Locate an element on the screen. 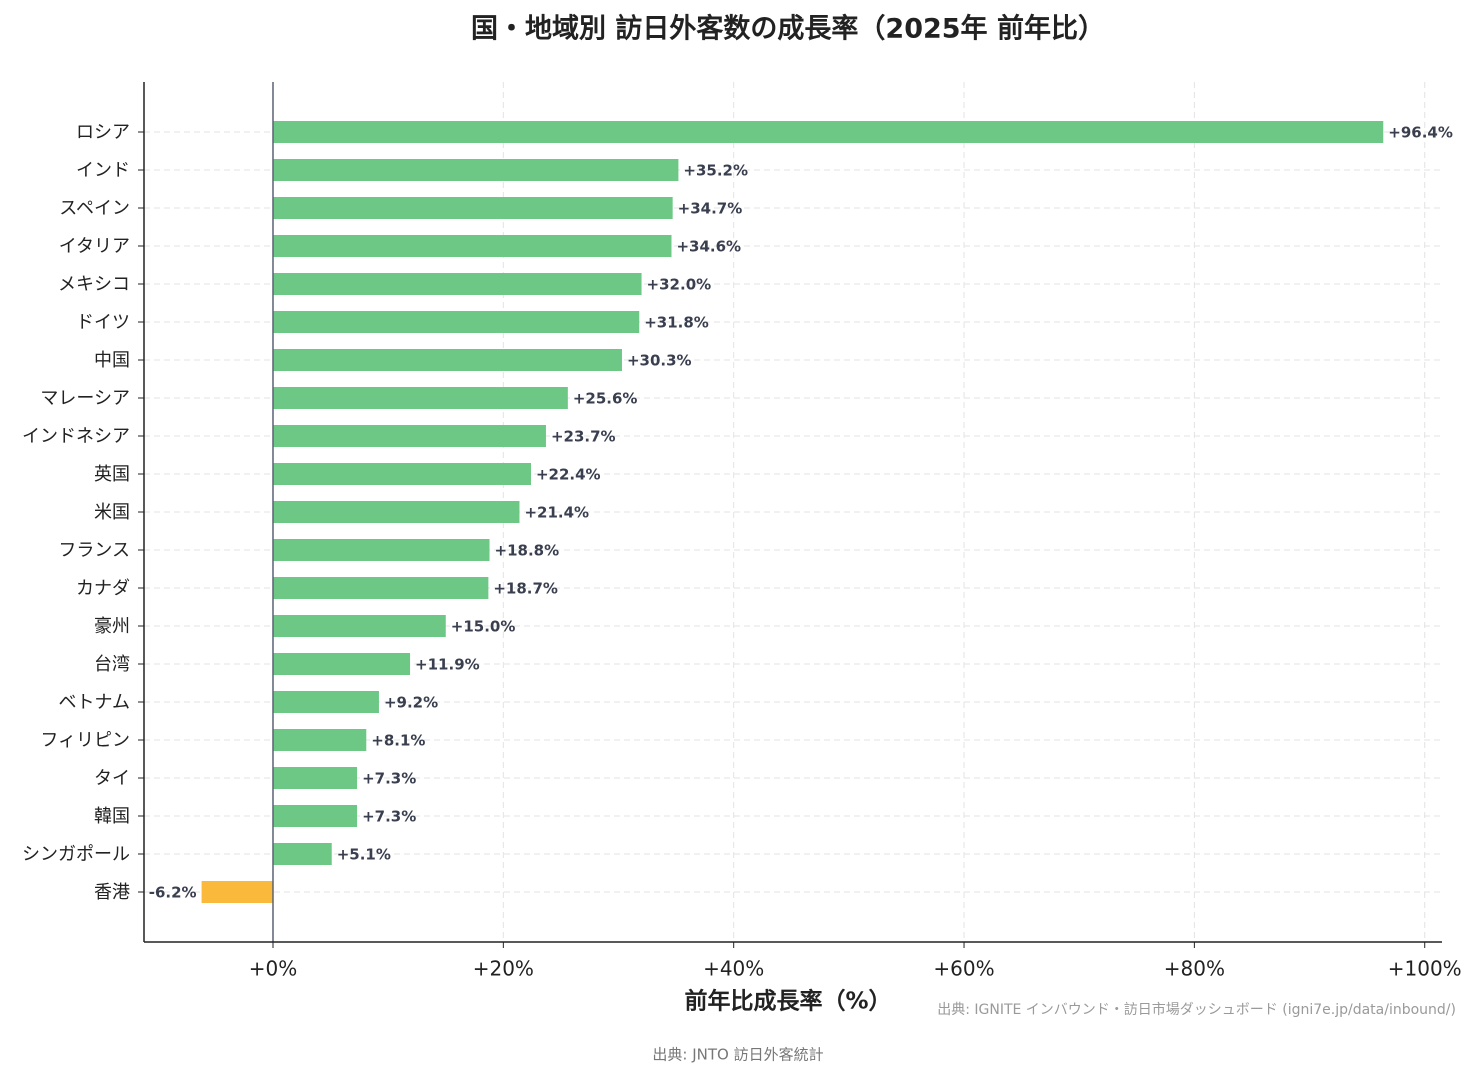  x-tick-label: +0% is located at coordinates (273, 969).